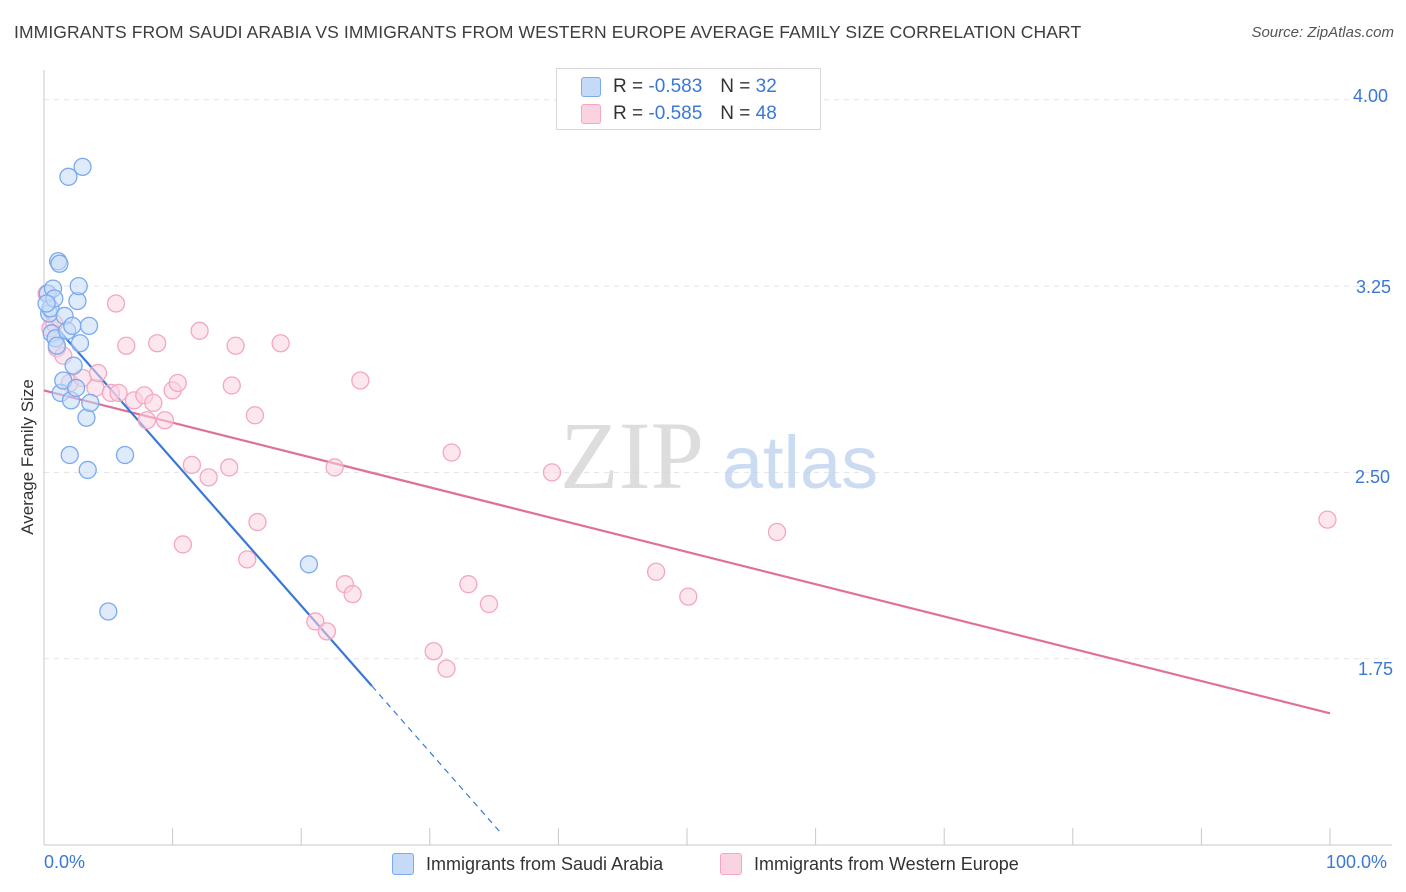 The height and width of the screenshot is (892, 1406). I want to click on bottom-legend-saudi: Immigrants from Saudi Arabia, so click(527, 864).